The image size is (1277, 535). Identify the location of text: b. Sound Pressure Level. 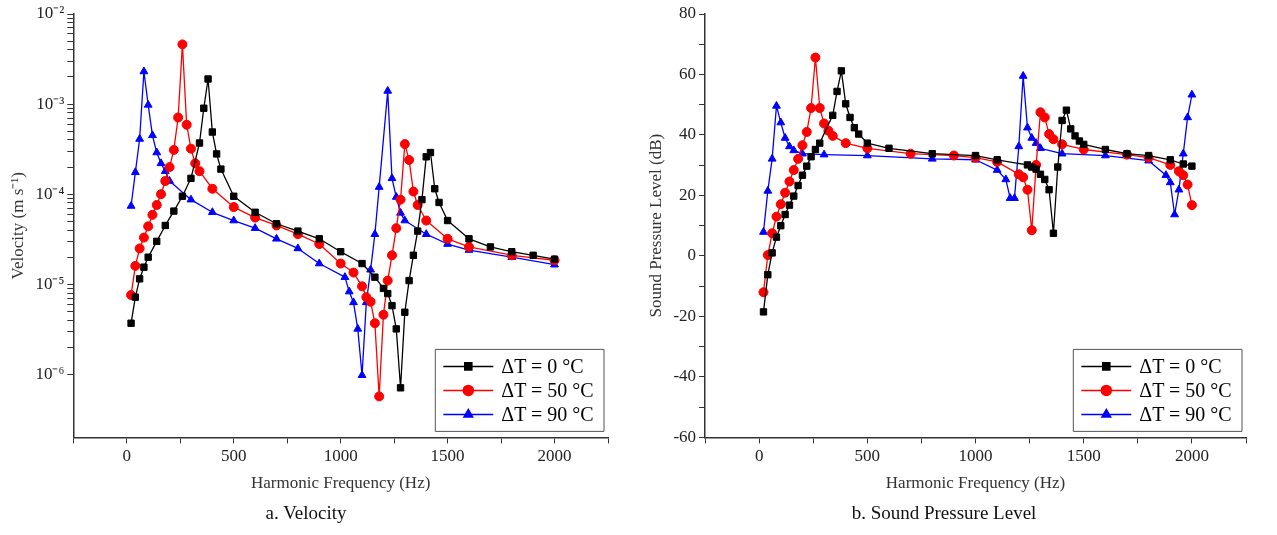
(944, 512).